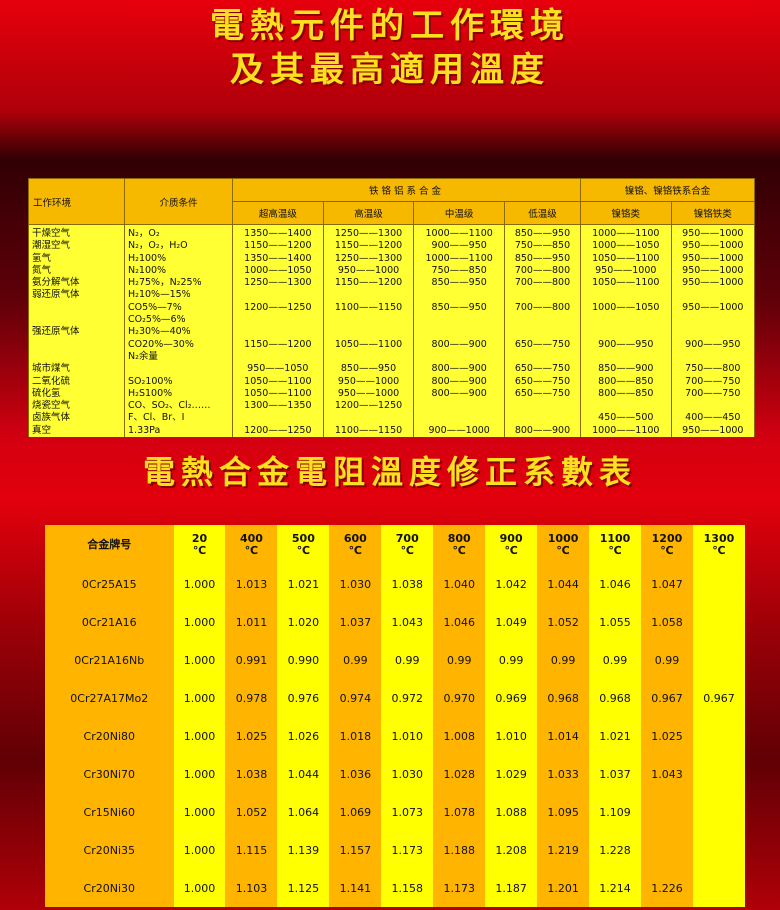  I want to click on coefficient: 1.058, so click(666, 622).